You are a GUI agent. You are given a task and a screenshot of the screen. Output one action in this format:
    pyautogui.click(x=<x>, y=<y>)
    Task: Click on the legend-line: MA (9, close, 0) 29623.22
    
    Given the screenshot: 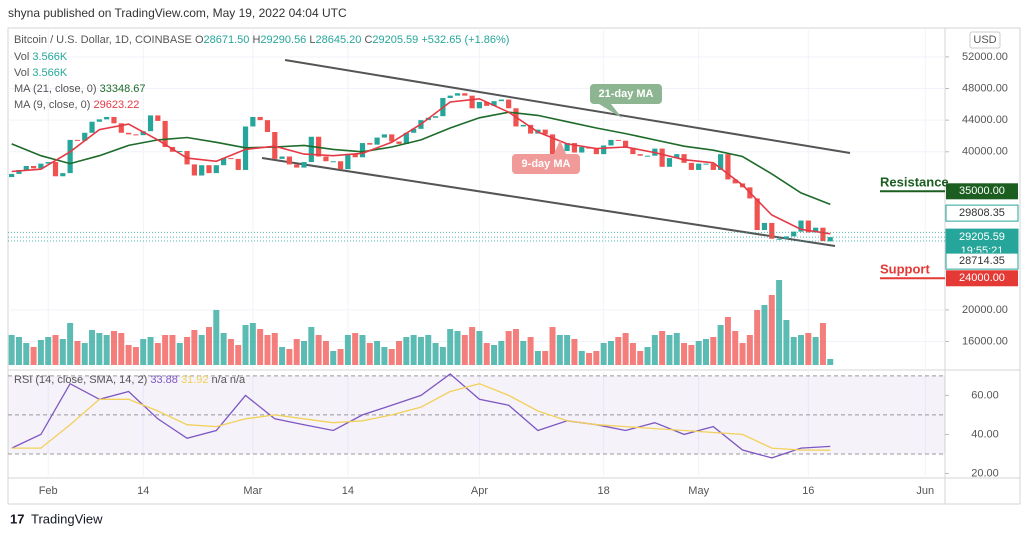 What is the action you would take?
    pyautogui.click(x=76, y=105)
    